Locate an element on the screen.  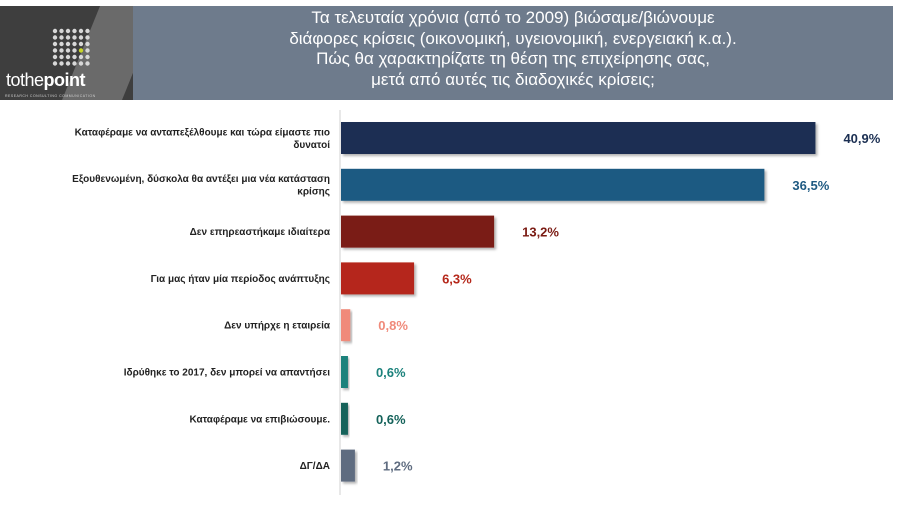
category-label-line: Καταφέραμε να επιβιώσουμε. is located at coordinates (259, 419).